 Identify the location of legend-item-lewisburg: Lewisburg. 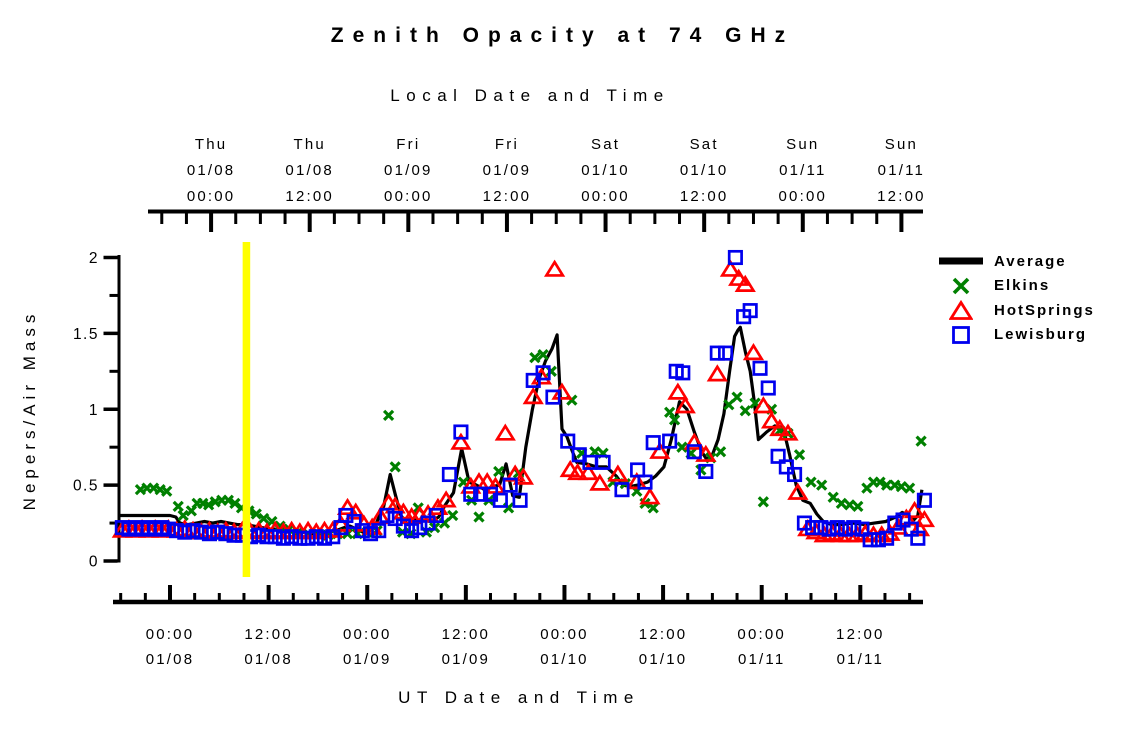
(1015, 335).